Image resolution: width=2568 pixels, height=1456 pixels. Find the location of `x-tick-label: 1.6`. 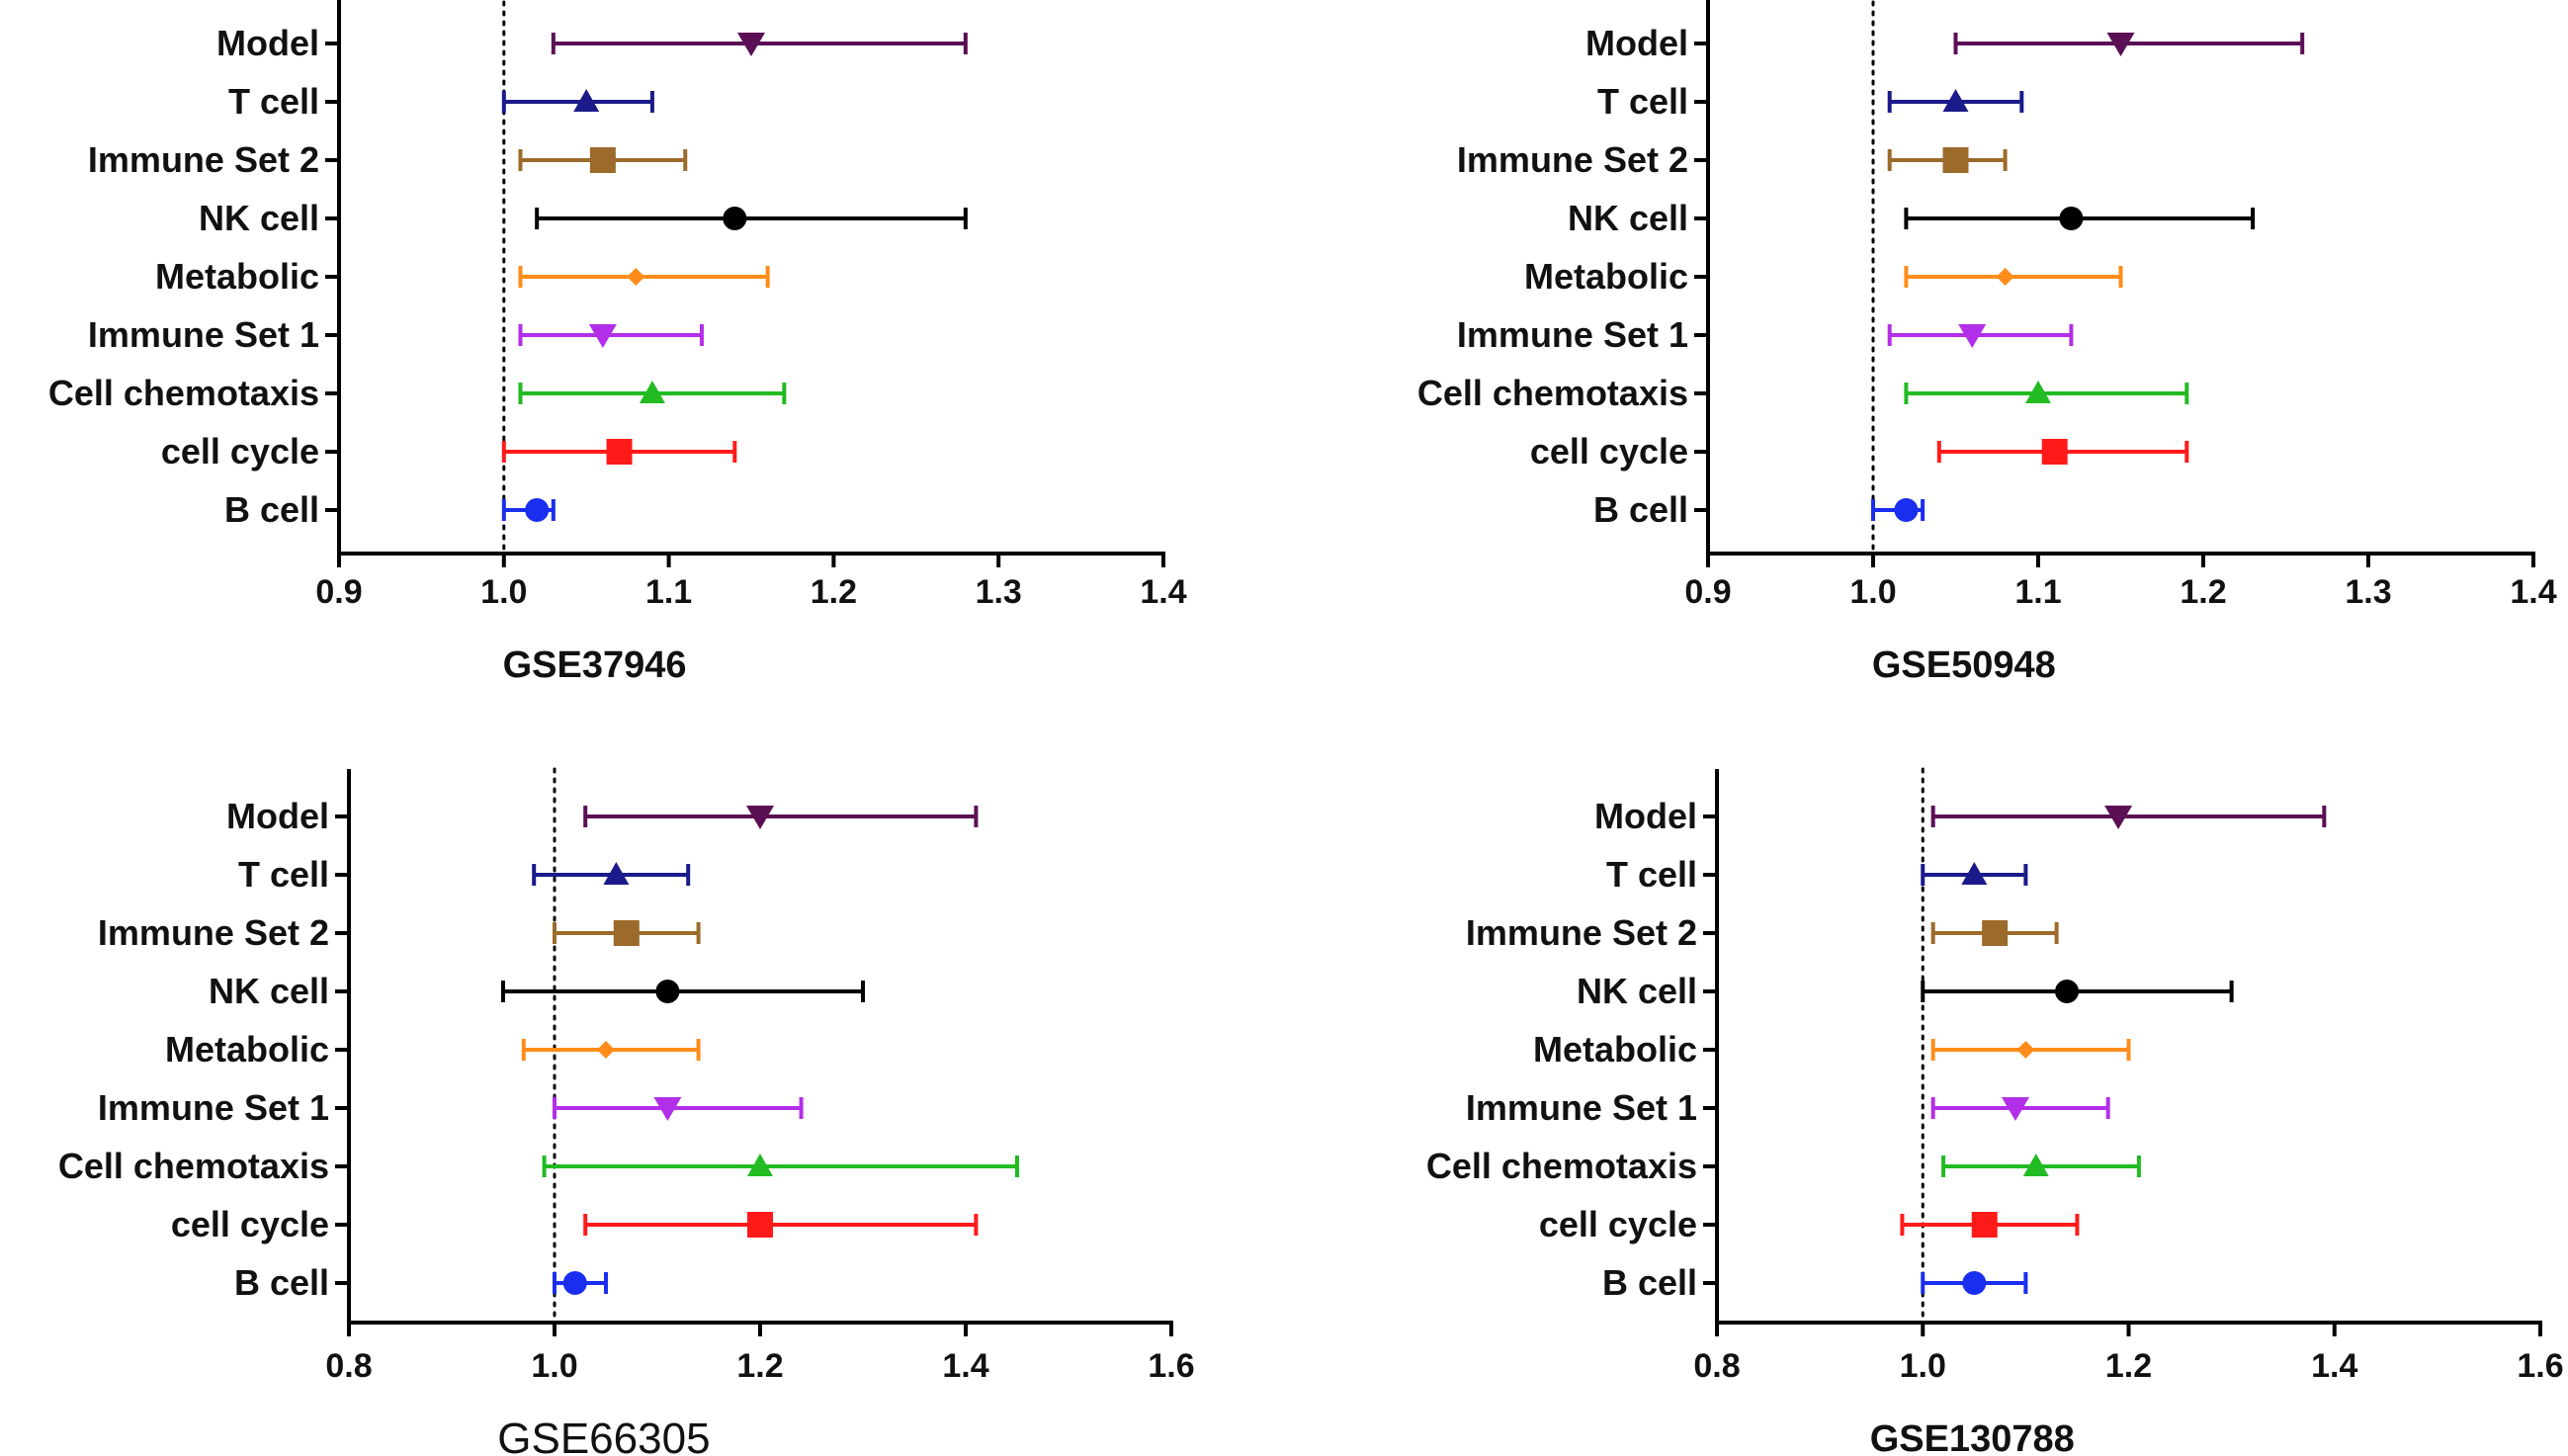

x-tick-label: 1.6 is located at coordinates (2540, 1366).